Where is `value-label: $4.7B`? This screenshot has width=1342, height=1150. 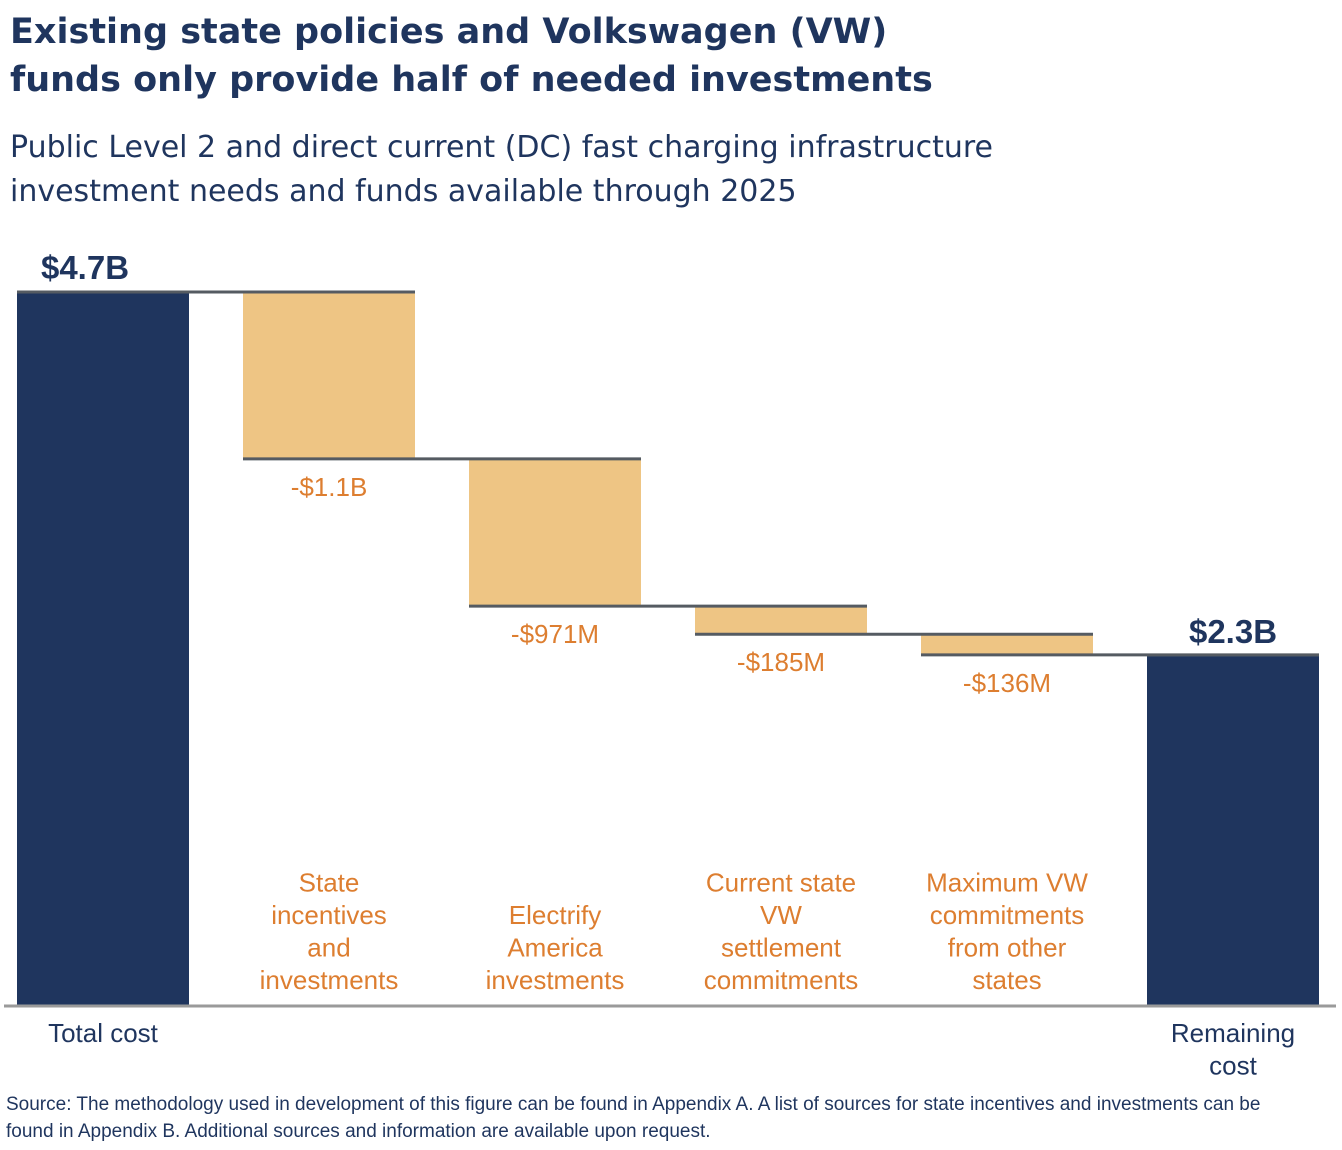
value-label: $4.7B is located at coordinates (85, 267).